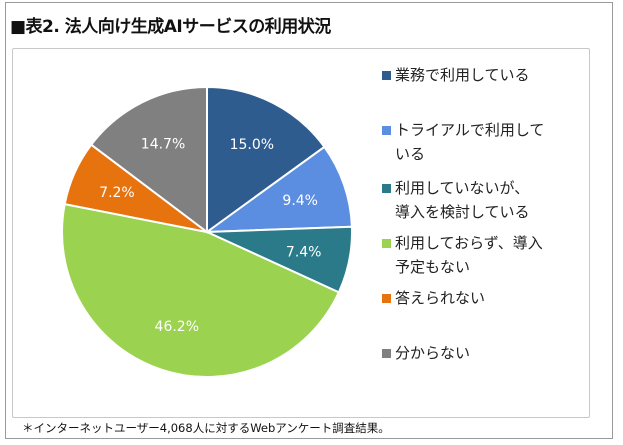 Image resolution: width=623 pixels, height=445 pixels. I want to click on legend-label: いる, so click(410, 154).